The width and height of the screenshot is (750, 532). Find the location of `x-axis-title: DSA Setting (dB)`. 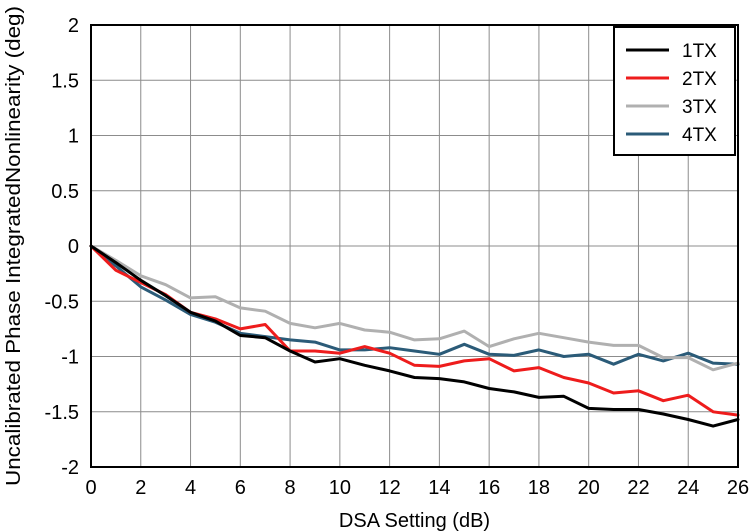

x-axis-title: DSA Setting (dB) is located at coordinates (414, 521).